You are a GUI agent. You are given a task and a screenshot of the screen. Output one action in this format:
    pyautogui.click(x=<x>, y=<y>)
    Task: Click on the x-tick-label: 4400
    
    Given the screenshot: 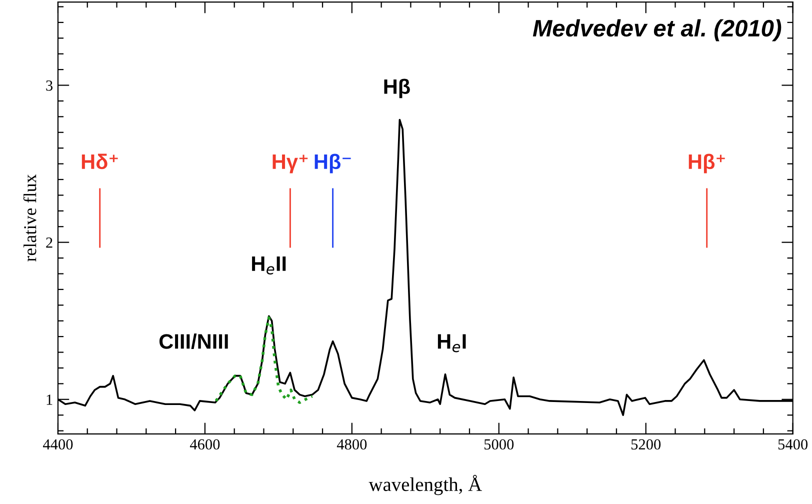 What is the action you would take?
    pyautogui.click(x=57, y=444)
    